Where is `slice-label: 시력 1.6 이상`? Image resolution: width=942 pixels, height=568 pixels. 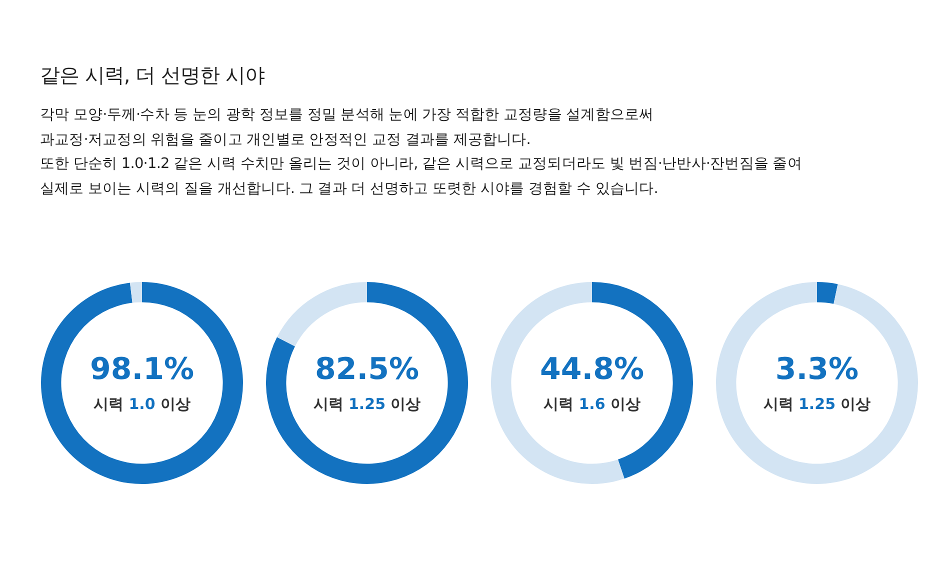 slice-label: 시력 1.6 이상 is located at coordinates (592, 403).